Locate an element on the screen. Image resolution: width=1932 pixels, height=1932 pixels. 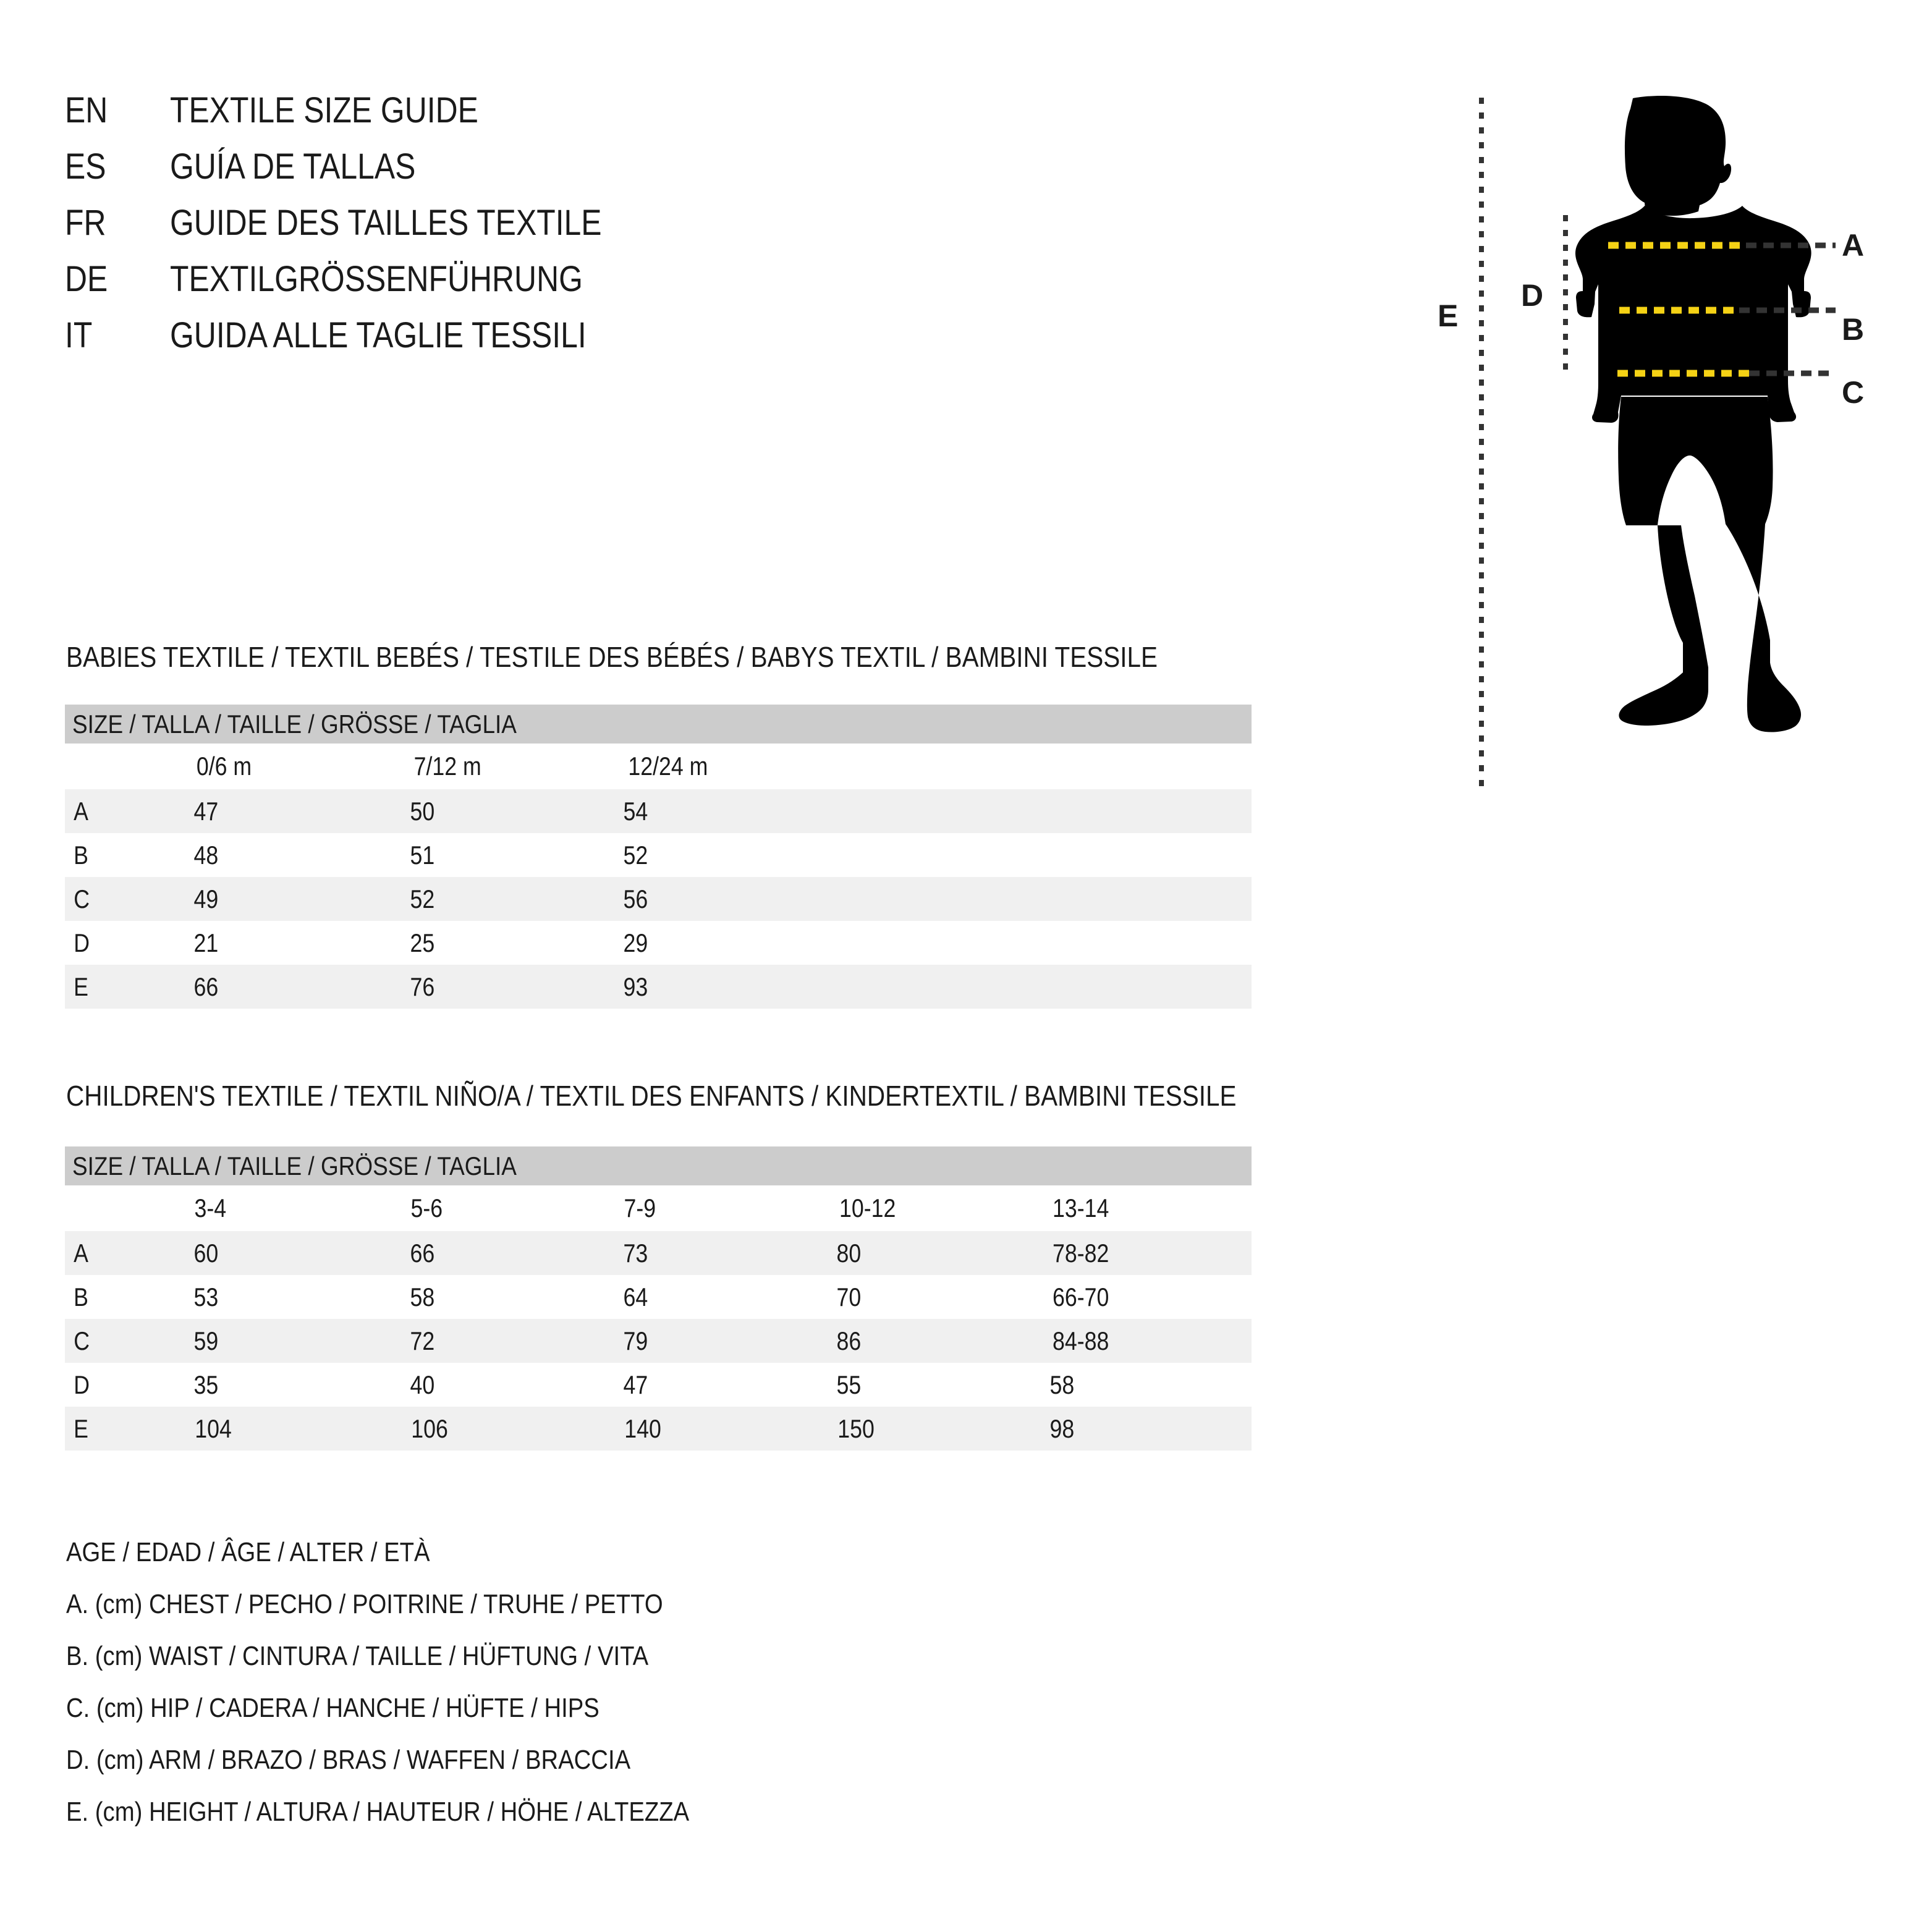
table-cell: 55 is located at coordinates (897, 1385).